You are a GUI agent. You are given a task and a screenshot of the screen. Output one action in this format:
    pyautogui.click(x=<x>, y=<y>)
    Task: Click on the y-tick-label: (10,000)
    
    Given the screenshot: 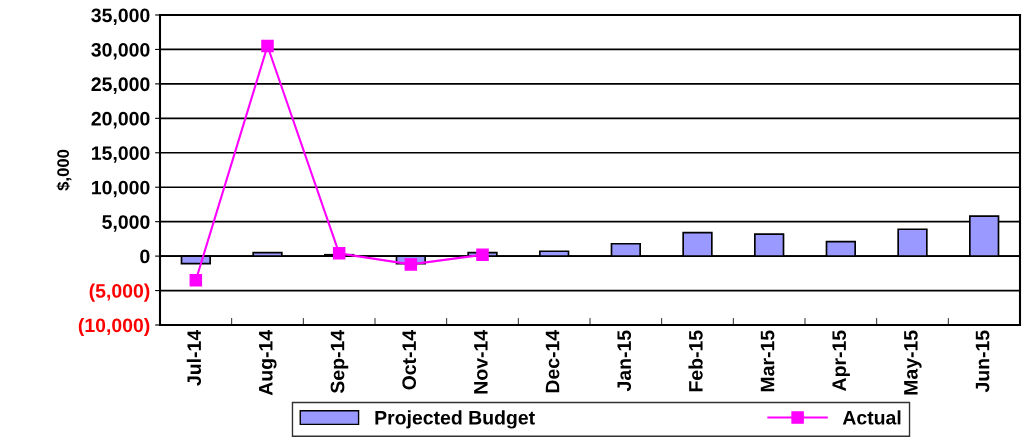 What is the action you would take?
    pyautogui.click(x=114, y=327)
    